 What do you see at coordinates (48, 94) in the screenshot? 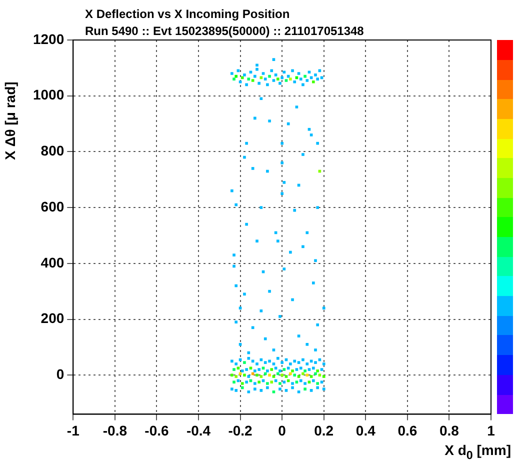
I see `y-tick-label: 1000` at bounding box center [48, 94].